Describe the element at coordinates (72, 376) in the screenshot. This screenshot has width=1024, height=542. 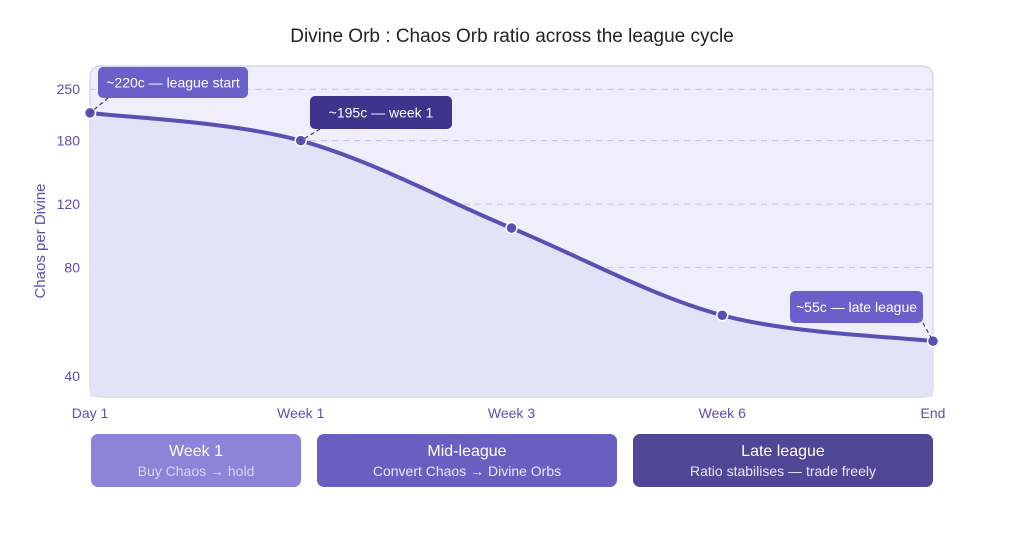
I see `y-tick-label: 40` at that location.